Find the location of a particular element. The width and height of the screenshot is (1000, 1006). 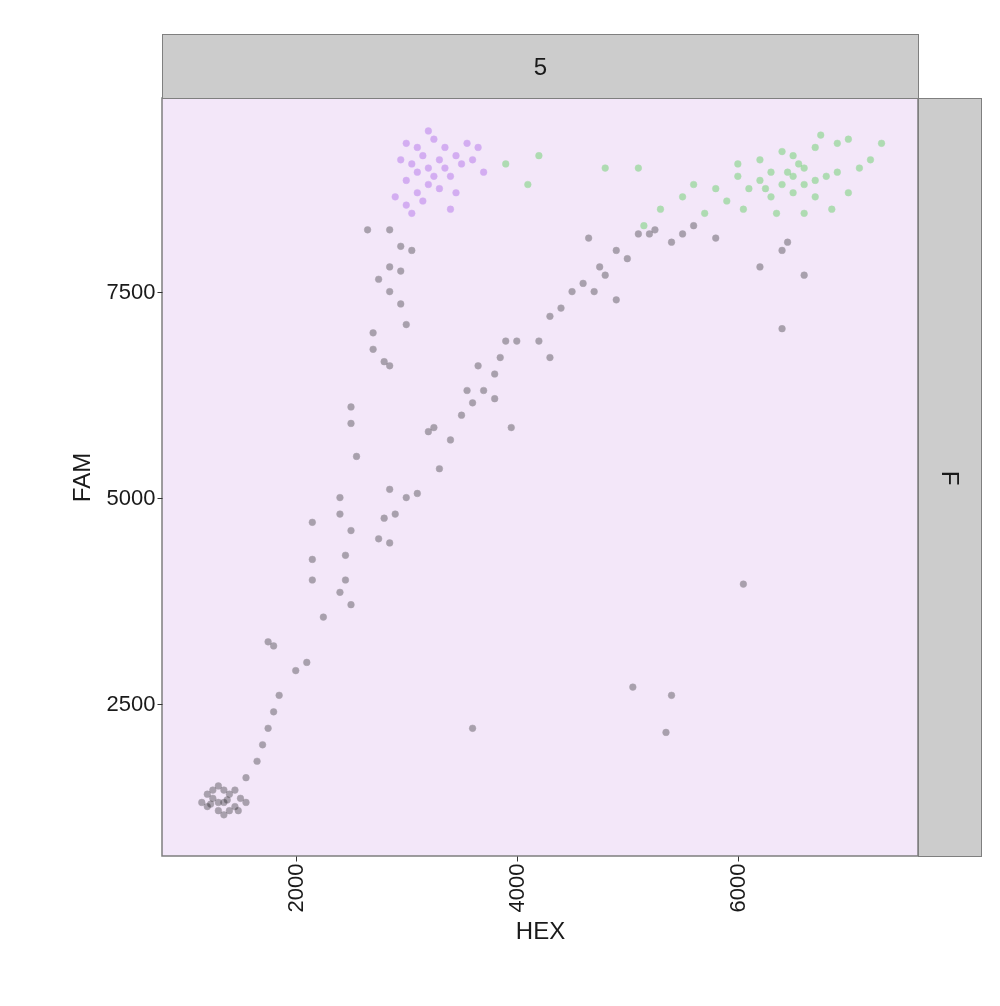

x-tick-label: 4000 is located at coordinates (517, 888).